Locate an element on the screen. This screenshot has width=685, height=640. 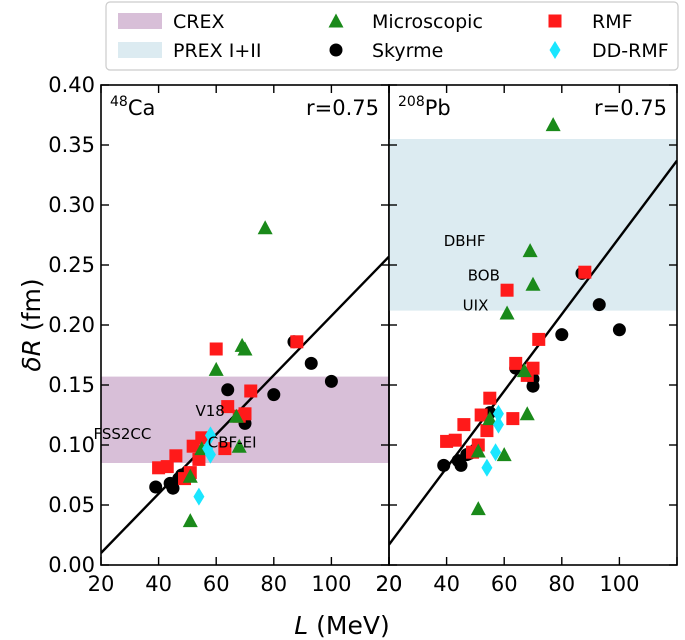
x-tick-label: 80 is located at coordinates (561, 584).